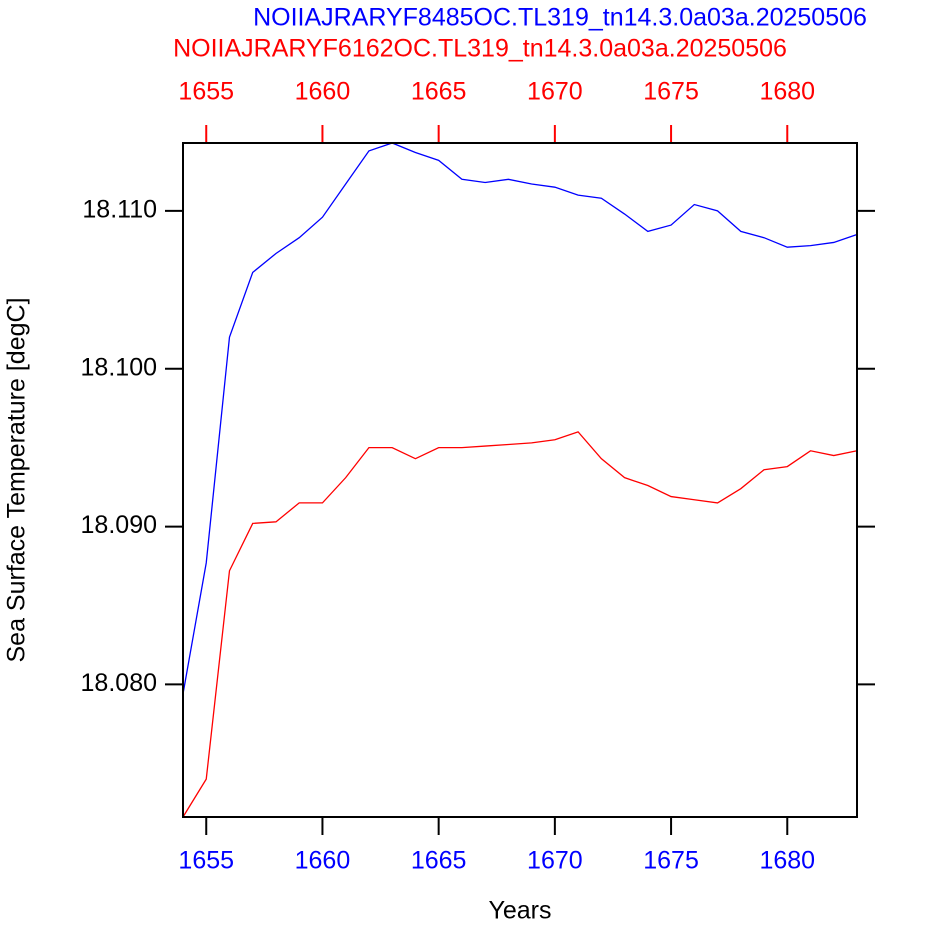  What do you see at coordinates (206, 861) in the screenshot?
I see `x-tick-label: 1655` at bounding box center [206, 861].